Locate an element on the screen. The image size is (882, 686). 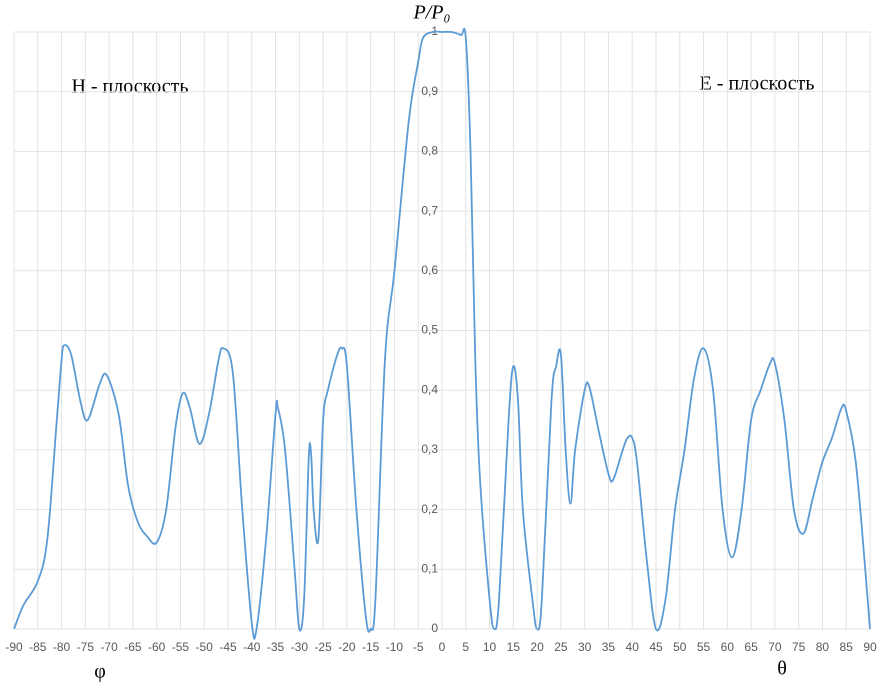
x-tick-label: 65 is located at coordinates (751, 647).